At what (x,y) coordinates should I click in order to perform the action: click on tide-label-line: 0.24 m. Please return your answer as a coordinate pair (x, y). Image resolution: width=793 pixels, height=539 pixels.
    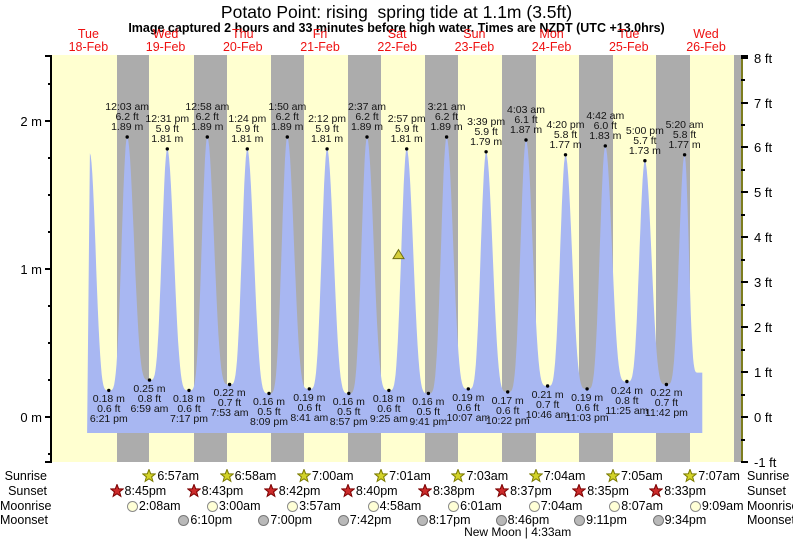
    Looking at the image, I should click on (626, 390).